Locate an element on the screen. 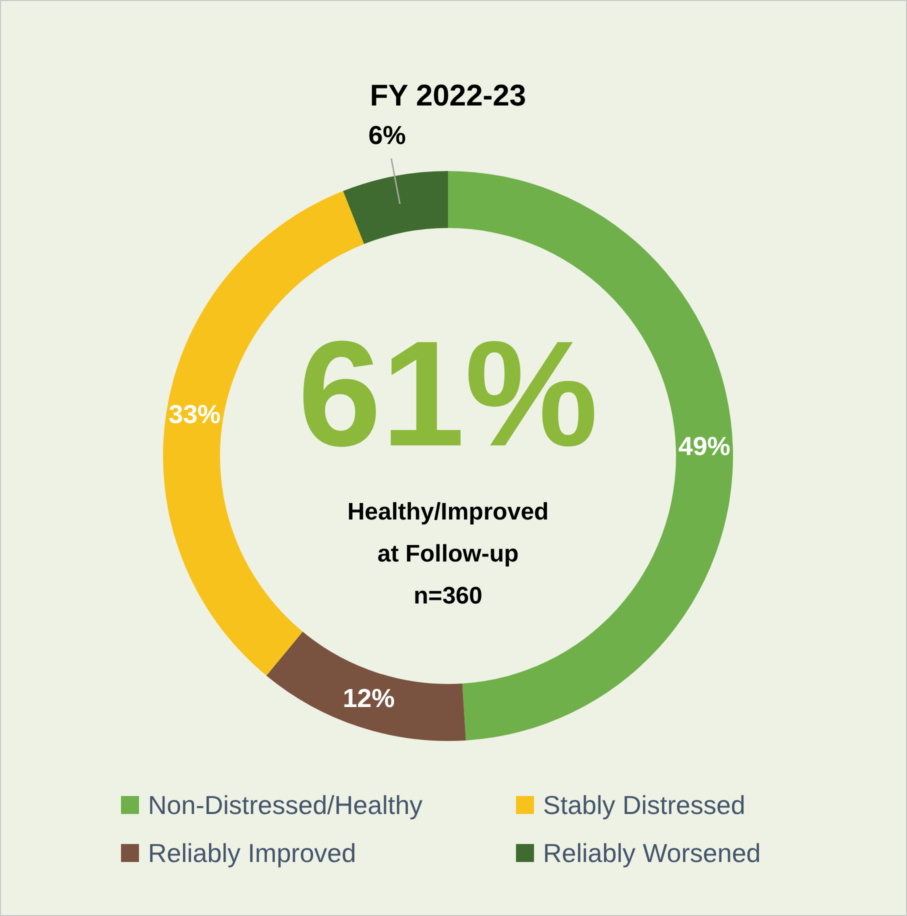 The height and width of the screenshot is (916, 907). data-label: 49% is located at coordinates (704, 446).